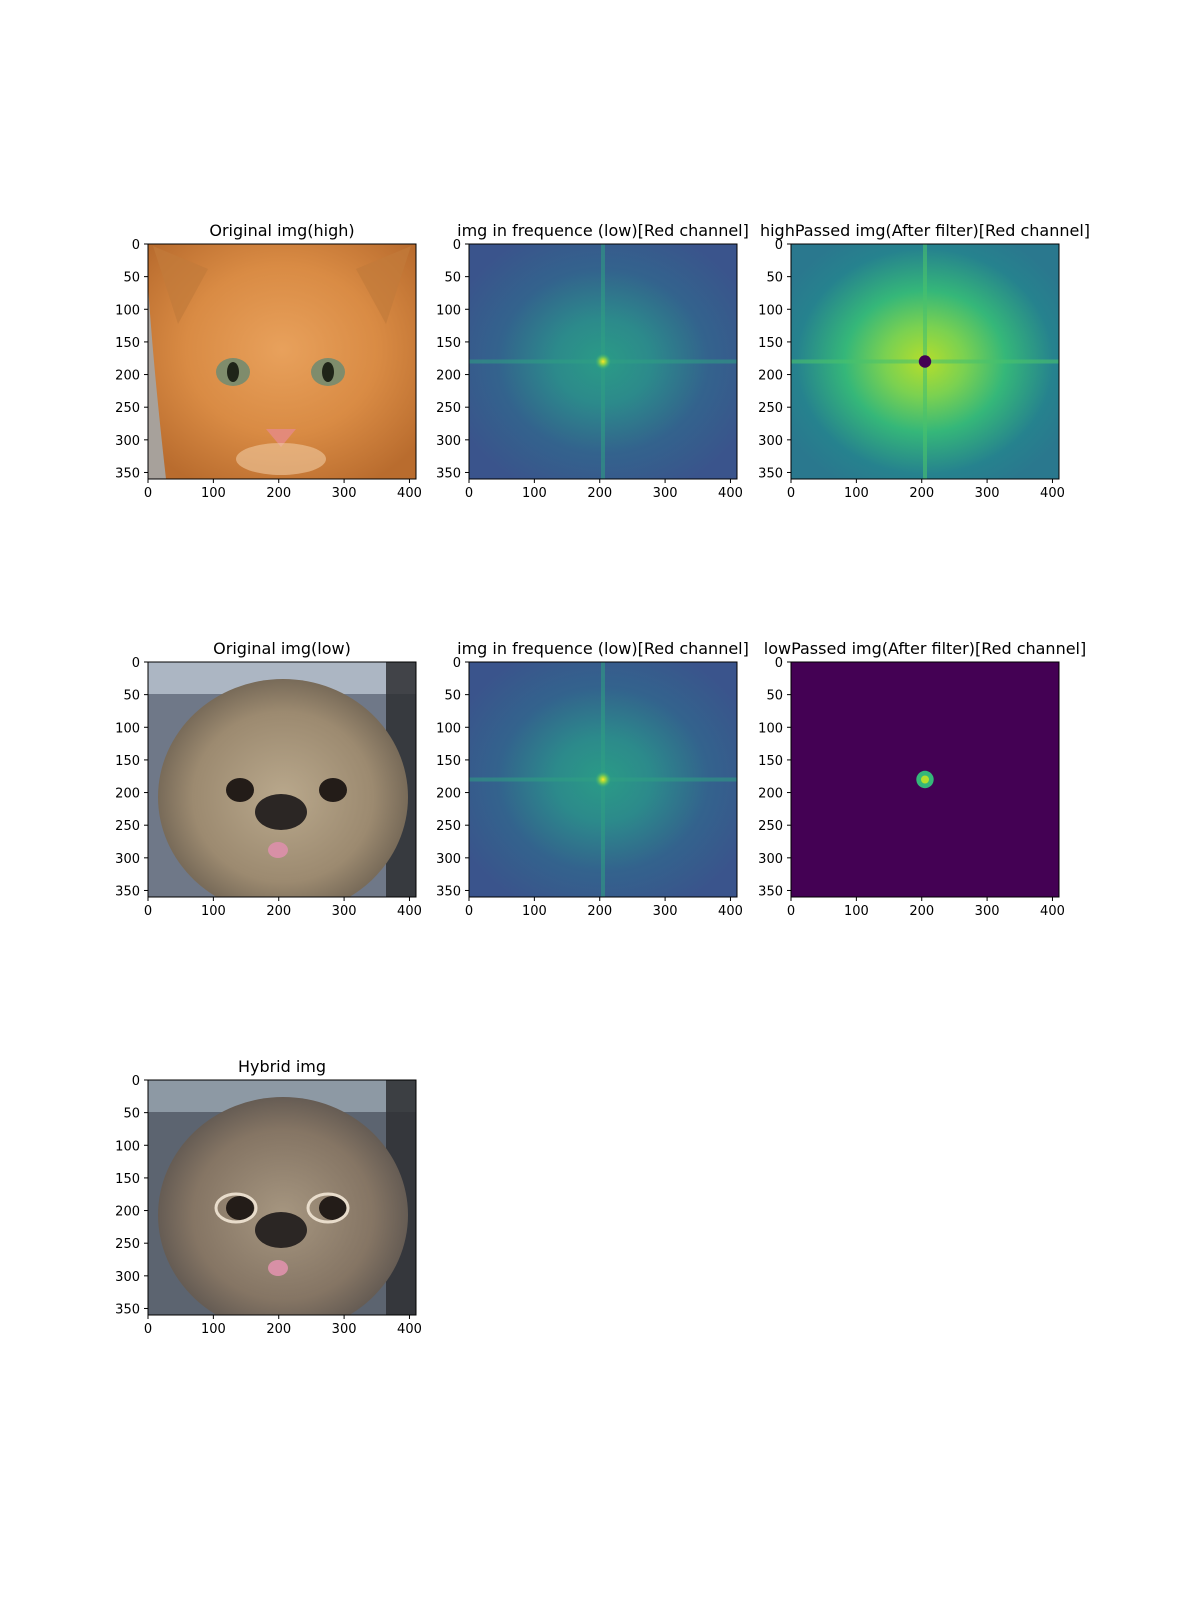  I want to click on orig-high-image, so click(282, 361).